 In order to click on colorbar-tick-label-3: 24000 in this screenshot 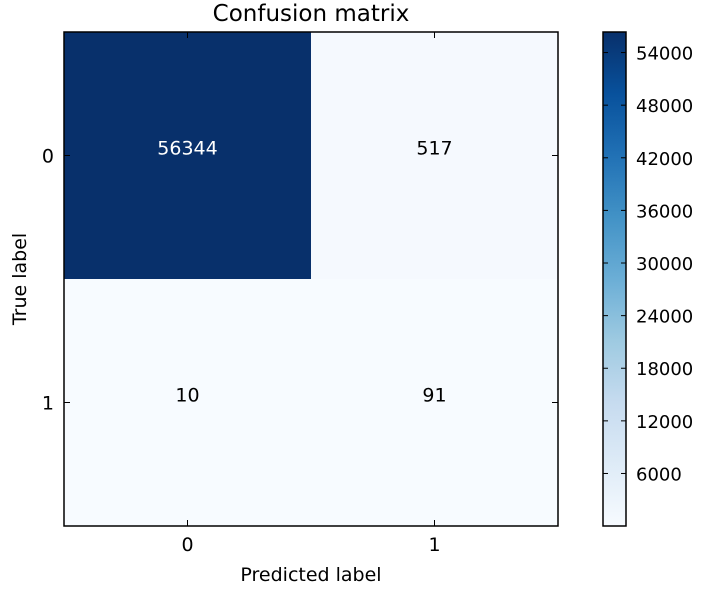, I will do `click(664, 317)`.